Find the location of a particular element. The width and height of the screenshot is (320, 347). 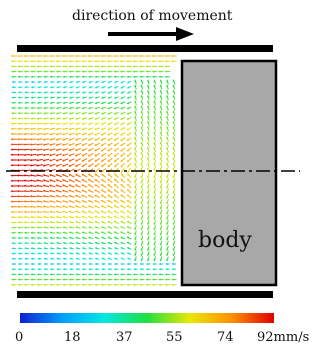

scale-tick-3: 55 is located at coordinates (174, 337).